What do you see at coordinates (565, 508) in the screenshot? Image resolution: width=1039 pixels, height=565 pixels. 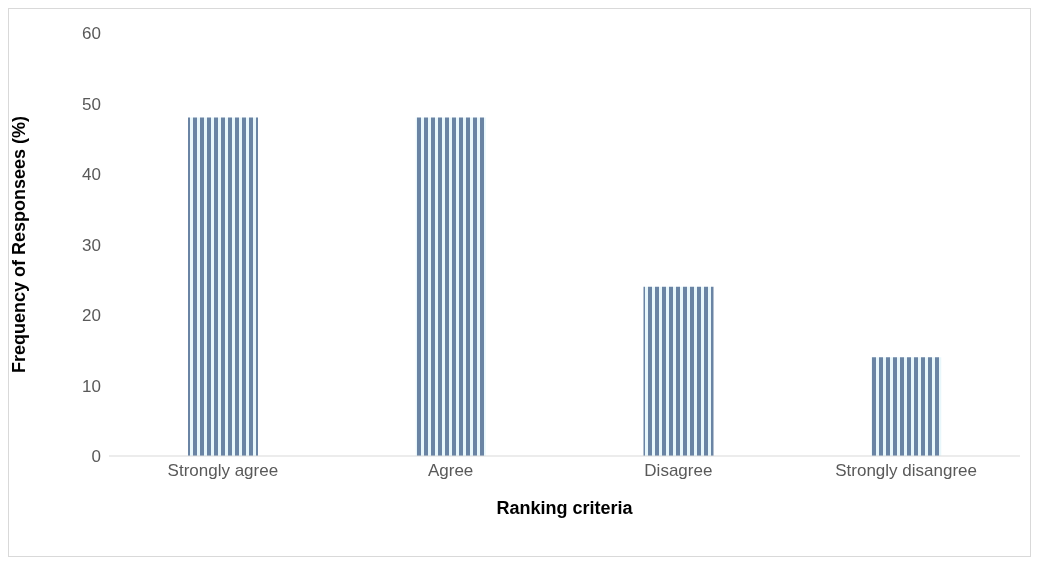 I see `x-axis-title: Ranking criteria` at bounding box center [565, 508].